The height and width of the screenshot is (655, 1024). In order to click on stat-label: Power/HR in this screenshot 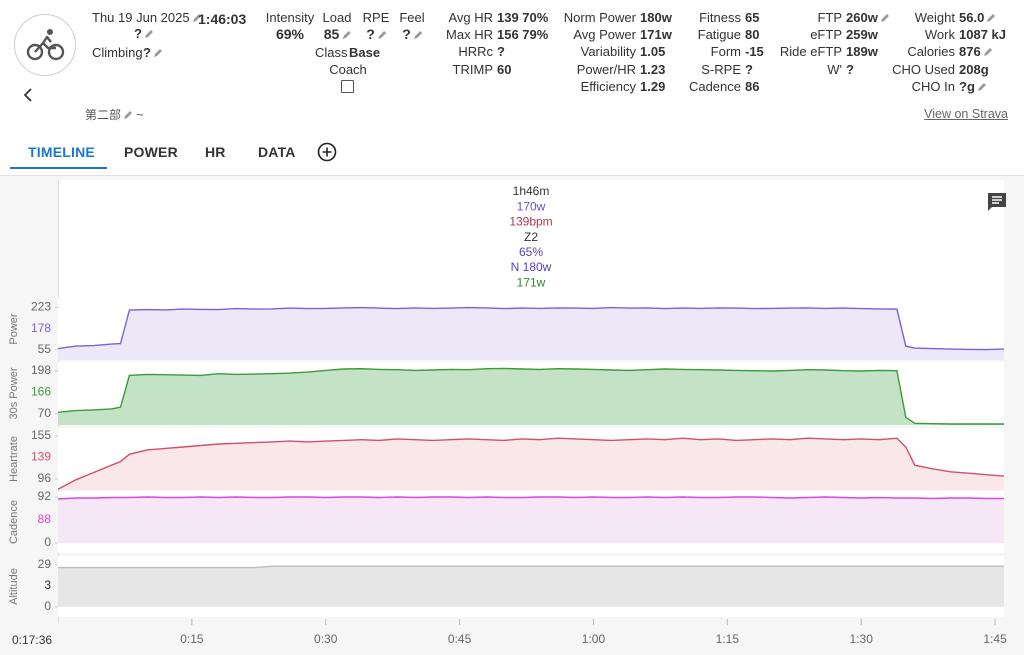, I will do `click(606, 69)`.